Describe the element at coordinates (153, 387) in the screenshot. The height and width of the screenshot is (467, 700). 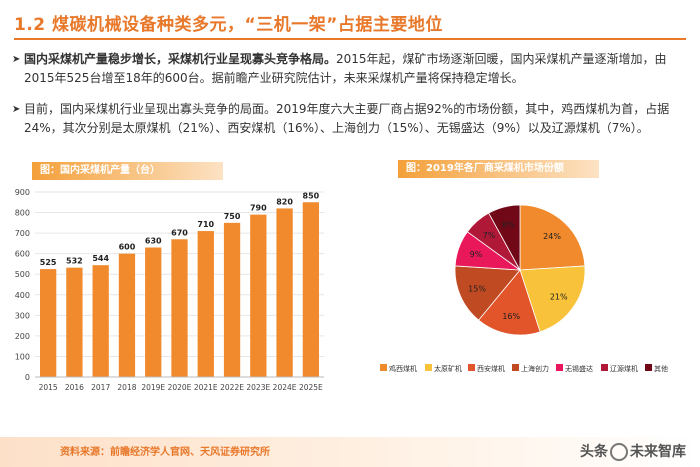
I see `x-tick-label: 2019E` at that location.